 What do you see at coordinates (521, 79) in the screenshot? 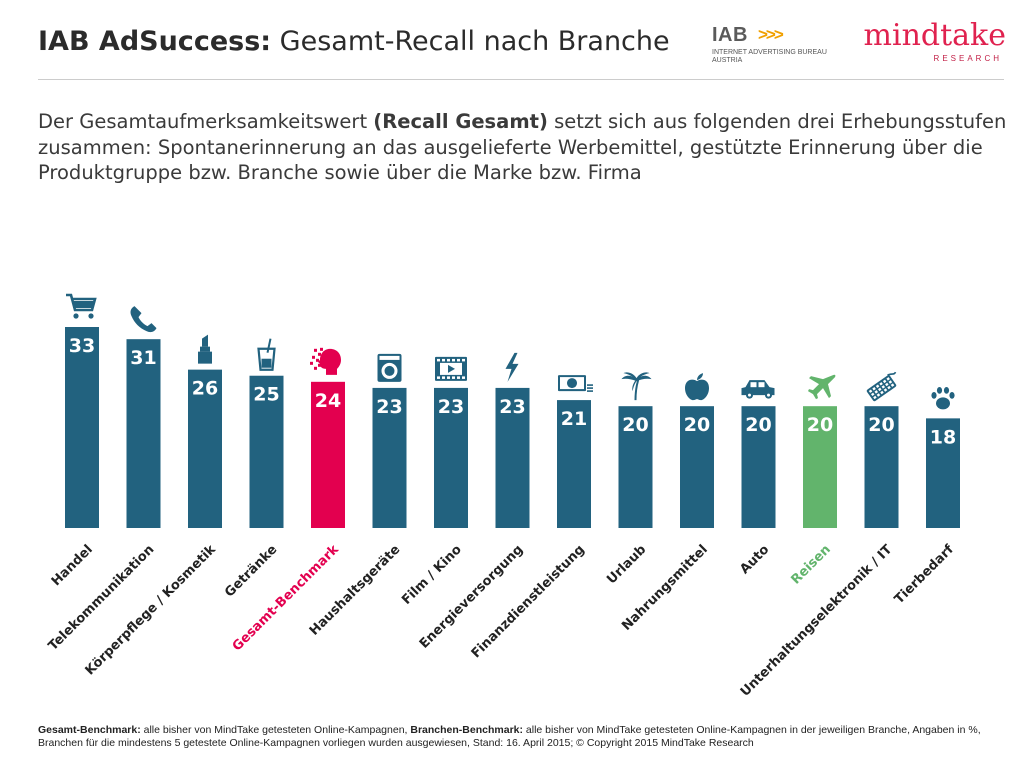
I see `header-divider` at bounding box center [521, 79].